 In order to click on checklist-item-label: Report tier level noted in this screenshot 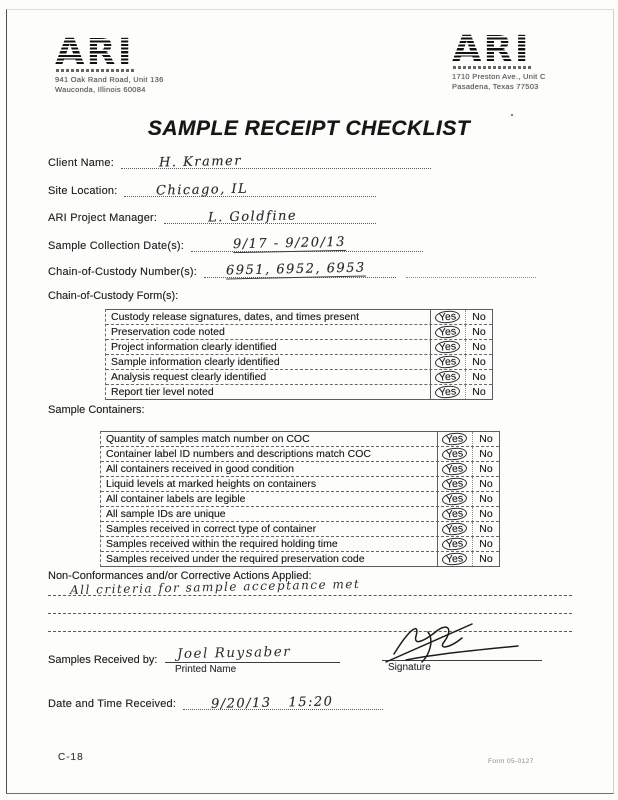, I will do `click(162, 392)`.